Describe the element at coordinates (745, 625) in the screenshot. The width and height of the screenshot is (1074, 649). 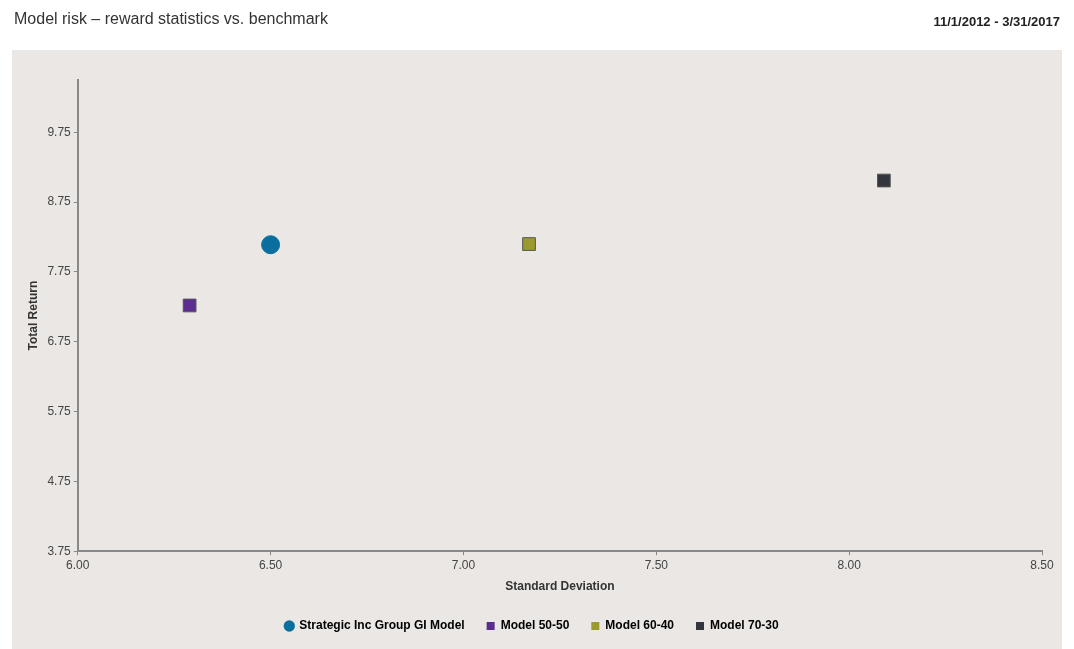
I see `legend-label: Model 70-30` at that location.